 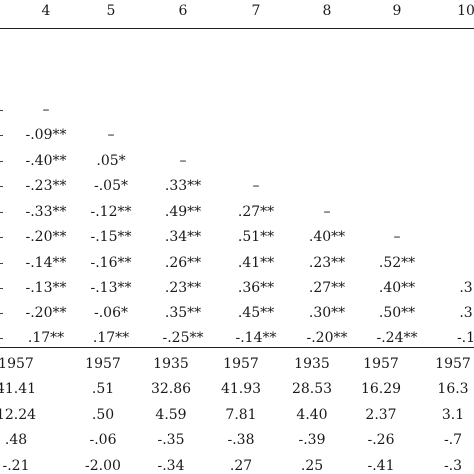 What do you see at coordinates (256, 11) in the screenshot?
I see `column-header: 7` at bounding box center [256, 11].